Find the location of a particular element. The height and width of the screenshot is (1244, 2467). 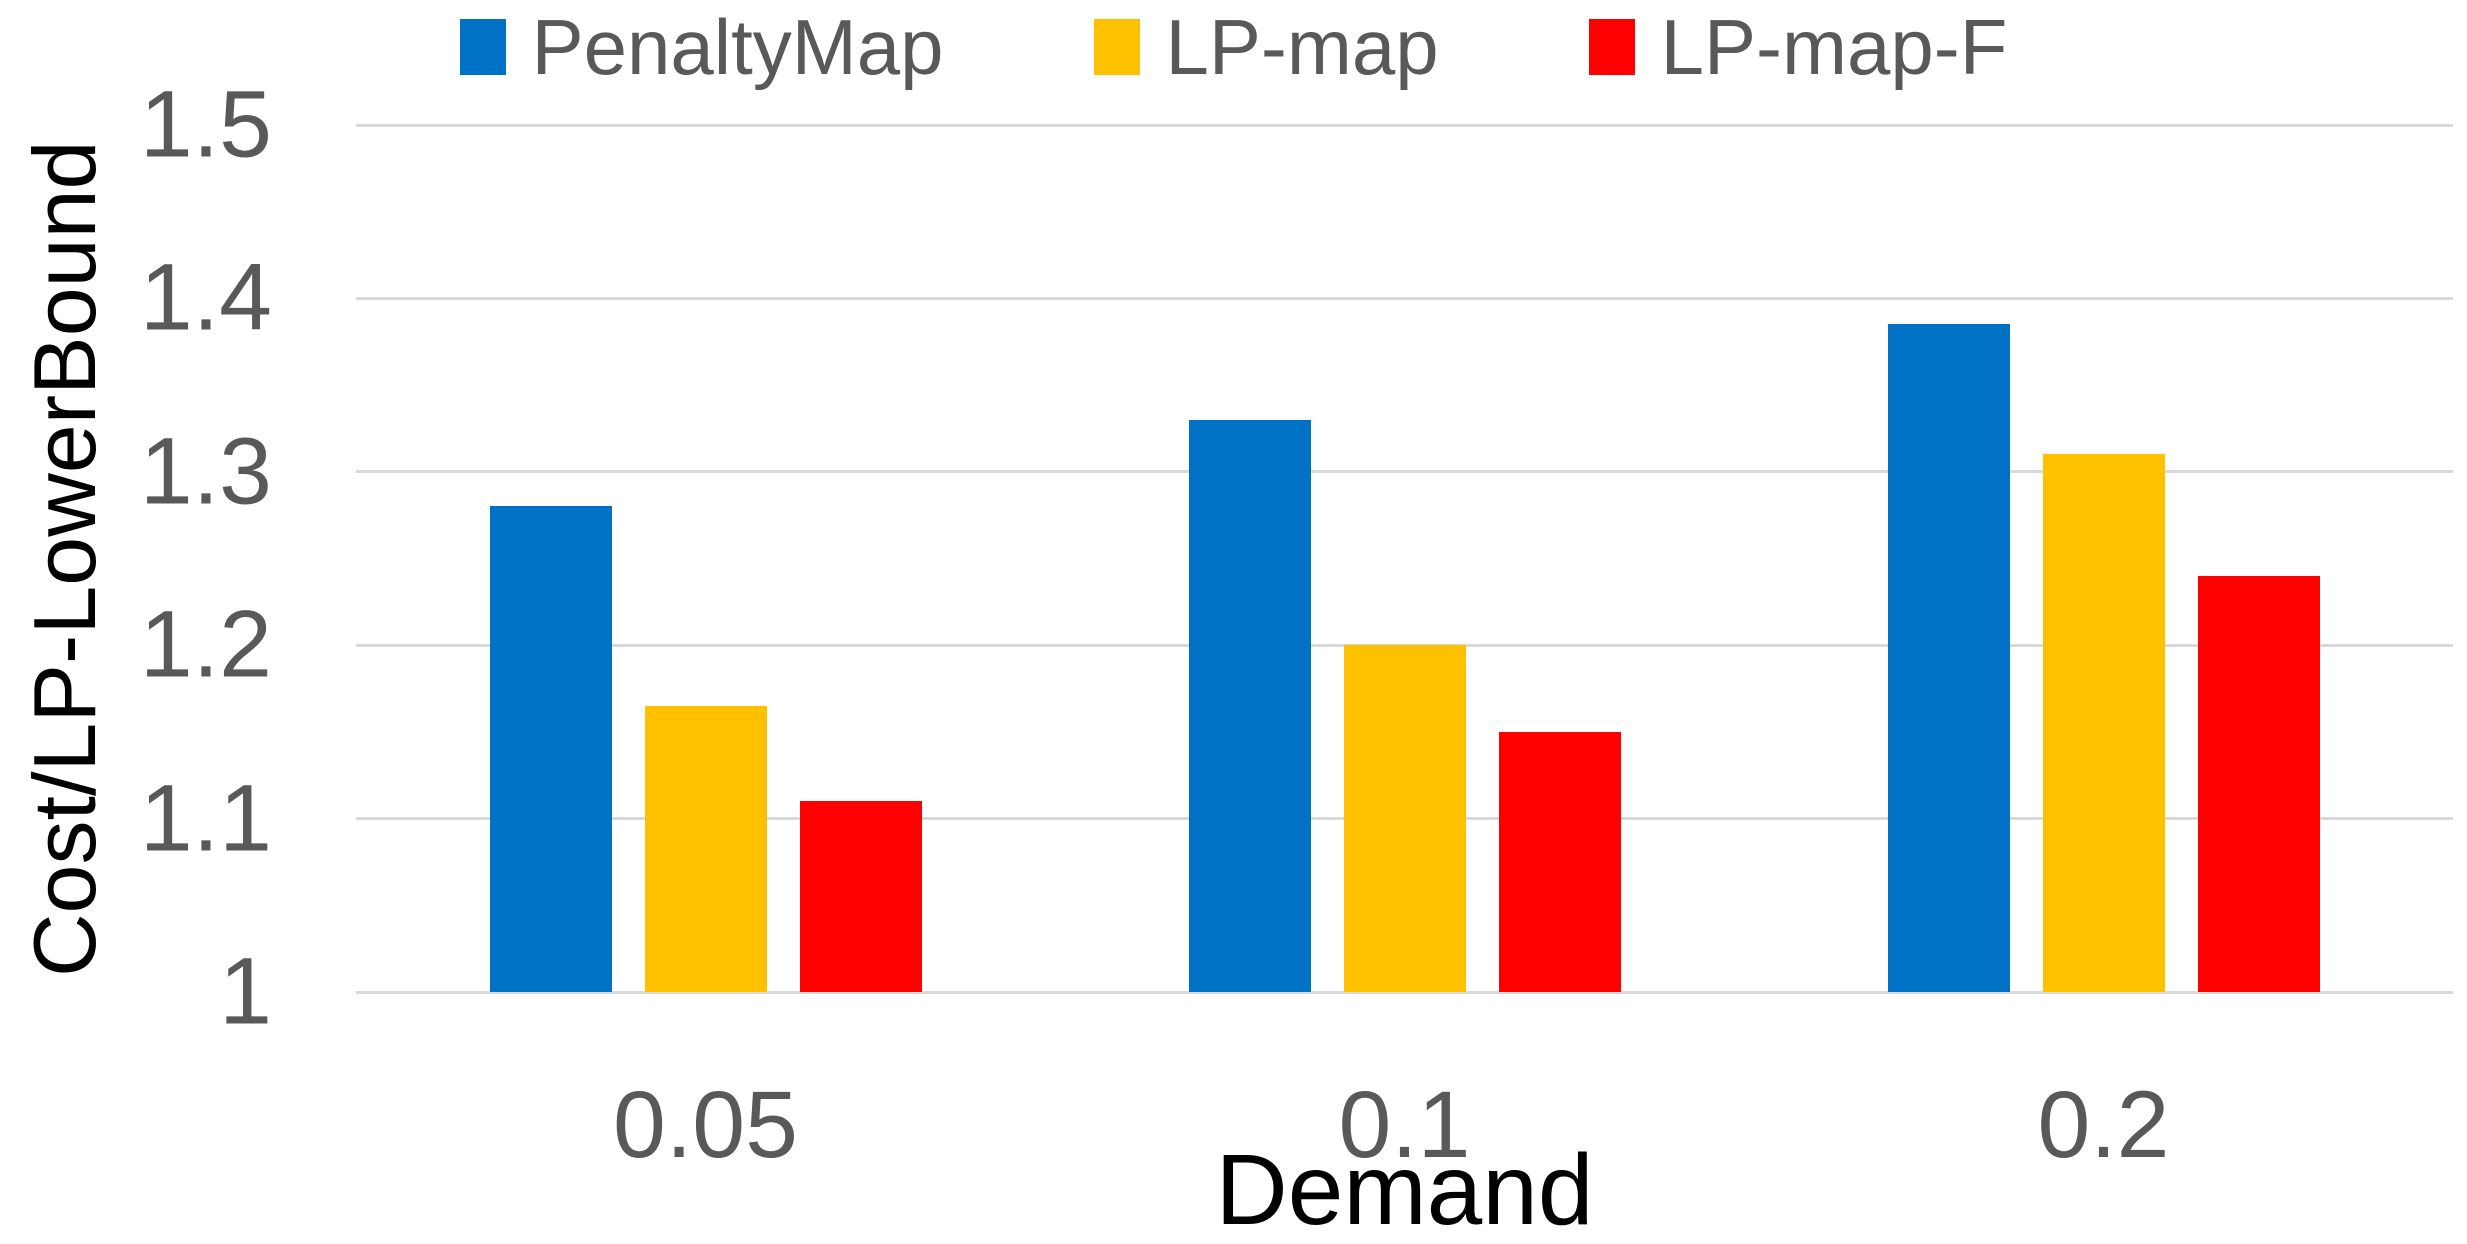

x-tick-label: 0.2 is located at coordinates (2103, 1125).